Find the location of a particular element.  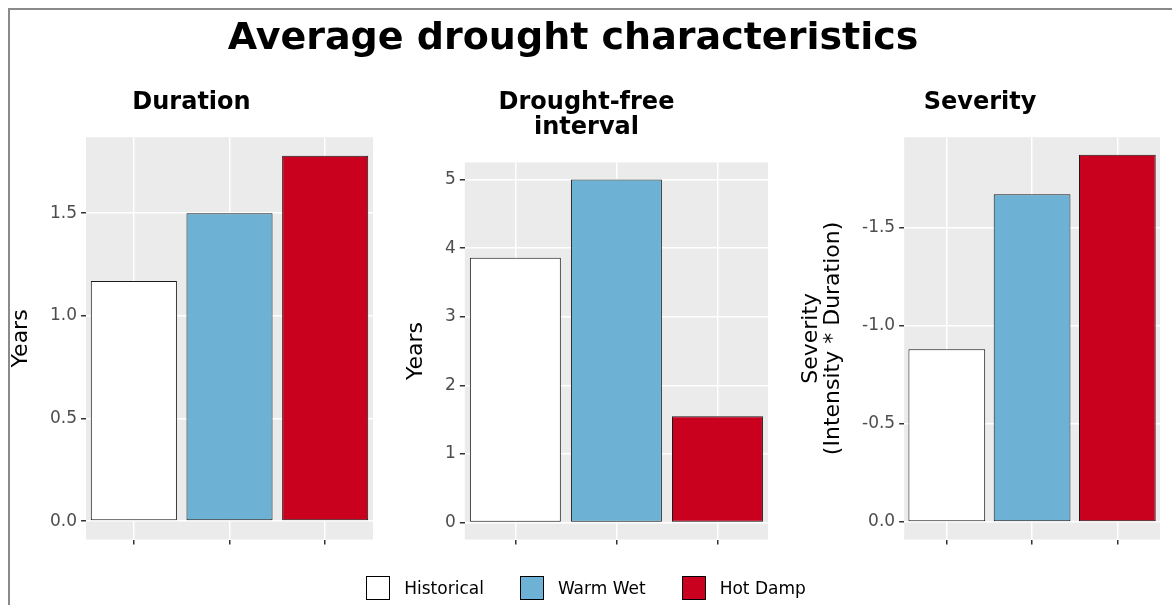

chart-title: Severity is located at coordinates (980, 100).